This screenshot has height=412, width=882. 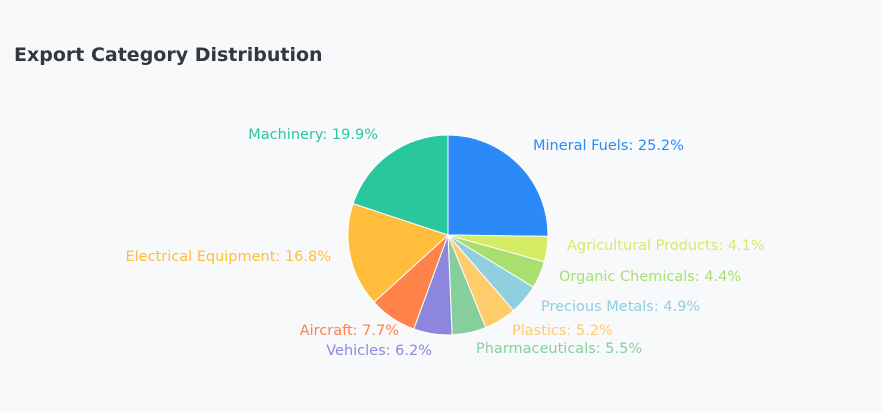 I want to click on slice-label-organic-chemicals: Organic Chemicals: 4.4%, so click(x=650, y=277).